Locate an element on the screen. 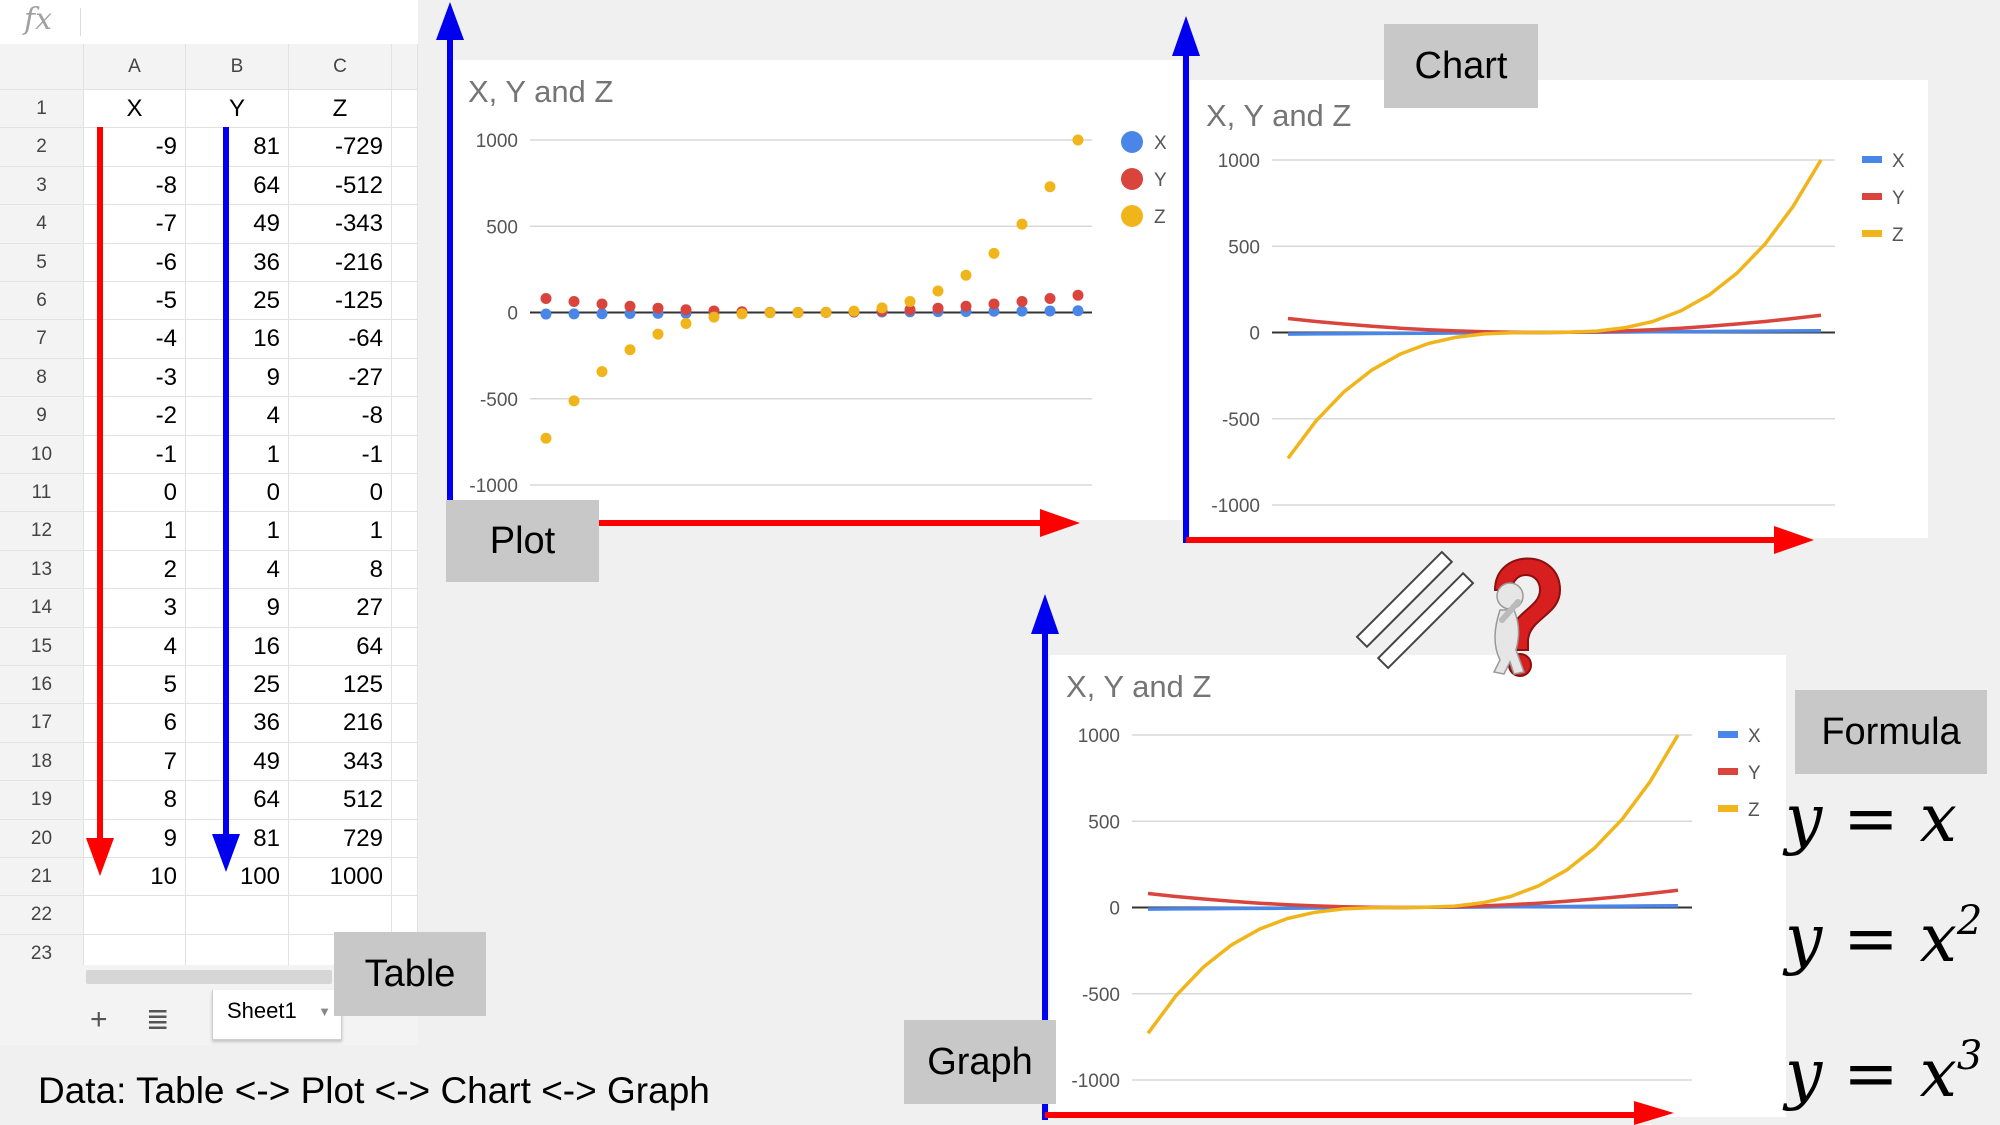  row-header: 11 is located at coordinates (42, 493).